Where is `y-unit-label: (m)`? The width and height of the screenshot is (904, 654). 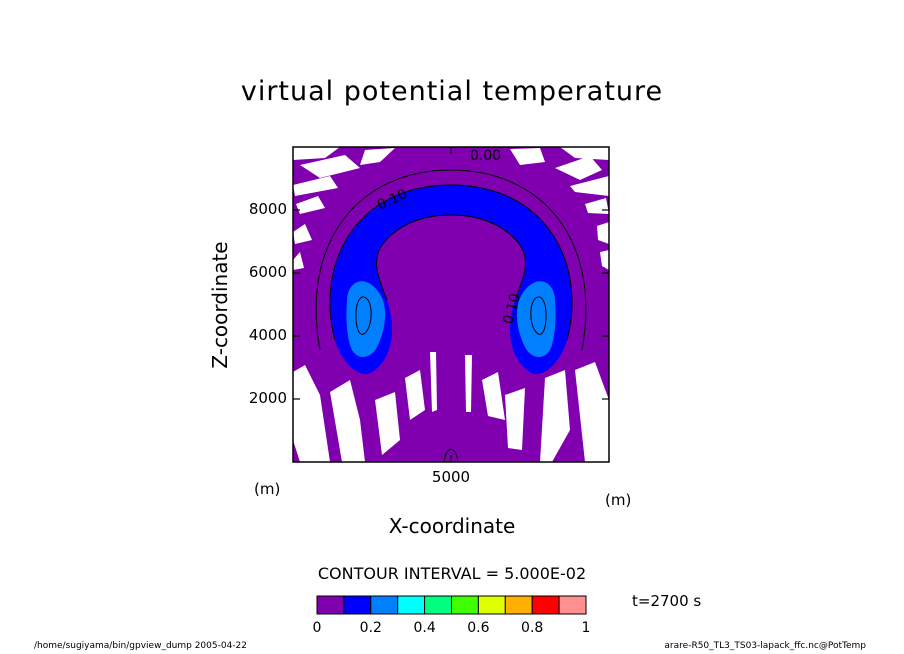
y-unit-label: (m) is located at coordinates (618, 500).